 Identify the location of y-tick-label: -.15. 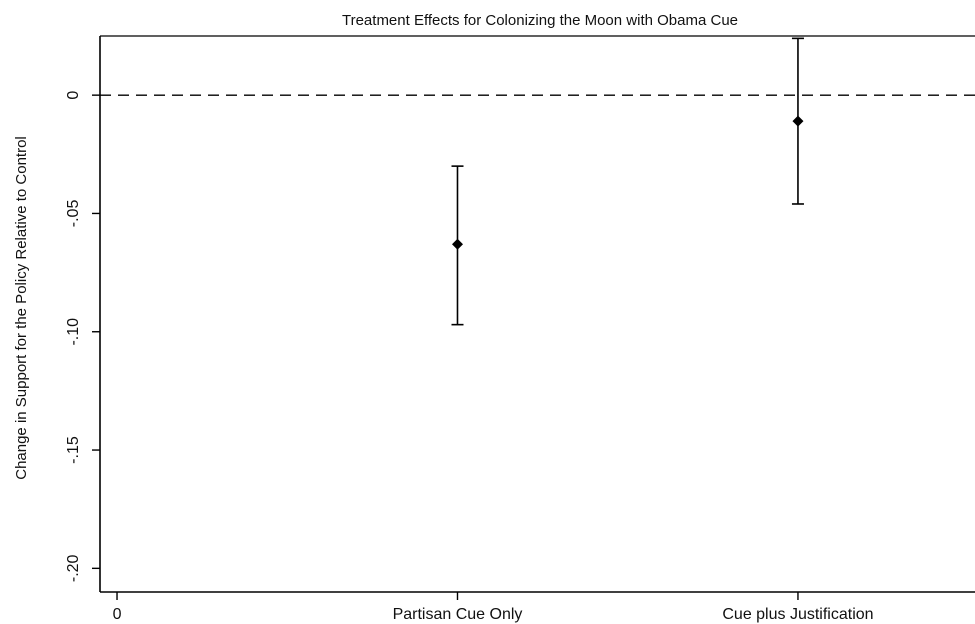
(73, 450).